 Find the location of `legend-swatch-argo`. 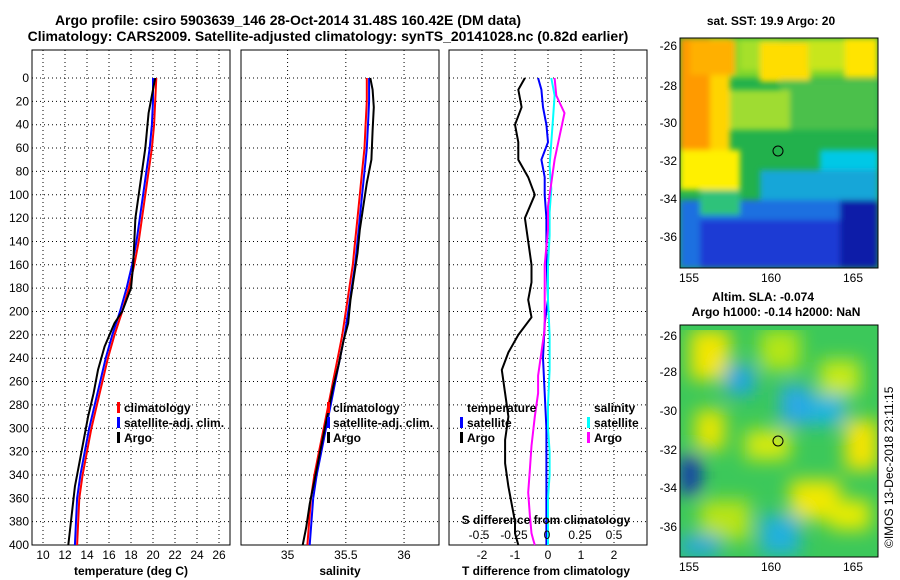

legend-swatch-argo is located at coordinates (328, 437).